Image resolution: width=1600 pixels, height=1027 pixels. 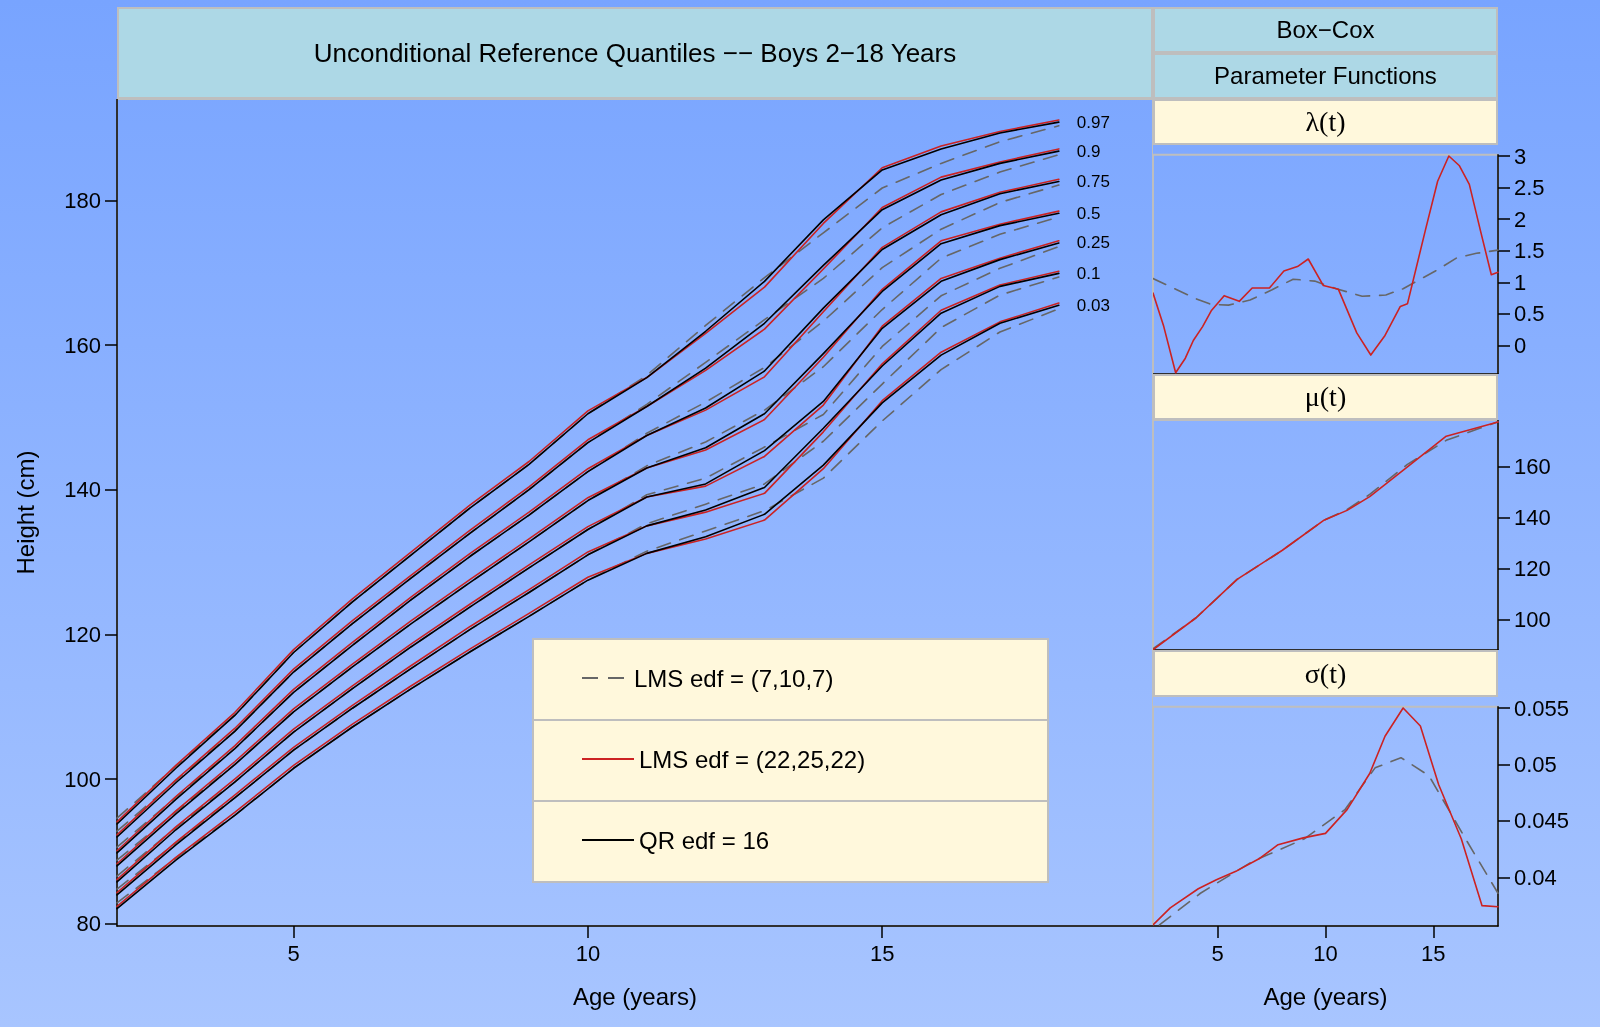 I want to click on chart-title: μ(t), so click(x=1325, y=397).